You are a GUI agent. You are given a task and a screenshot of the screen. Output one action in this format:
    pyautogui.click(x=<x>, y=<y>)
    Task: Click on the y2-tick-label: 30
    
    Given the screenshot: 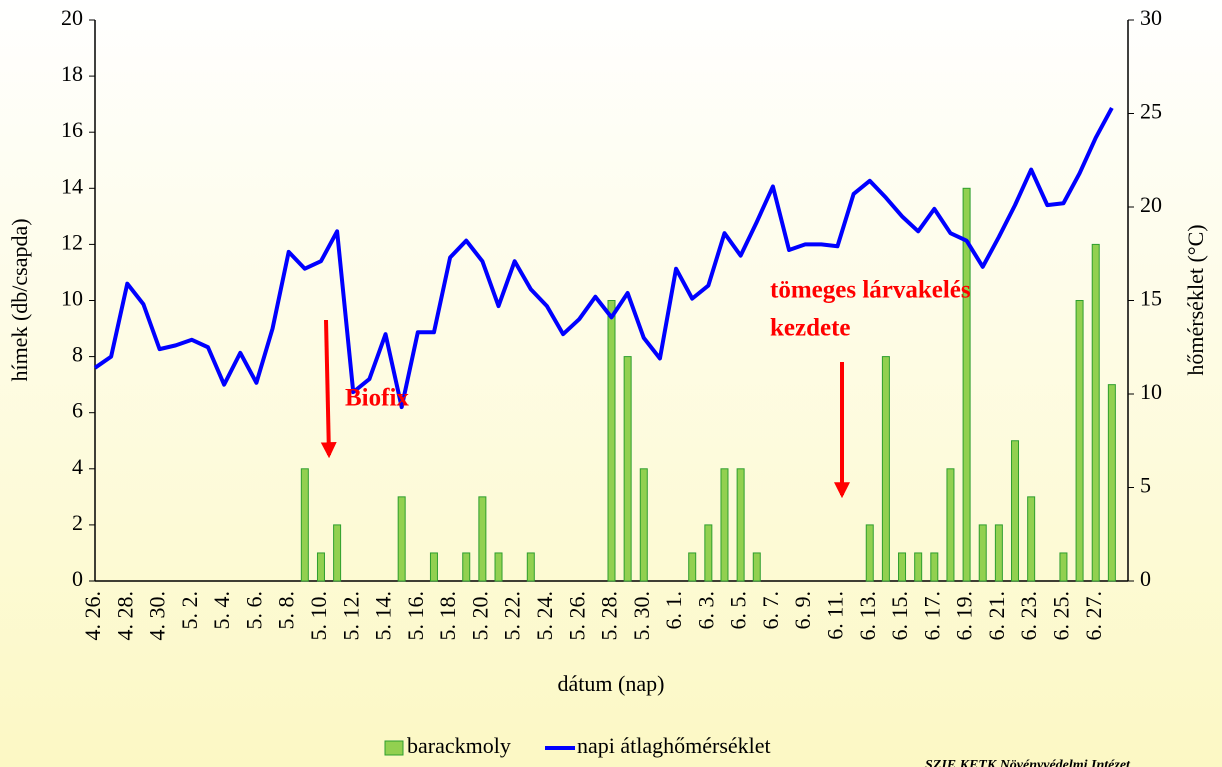 What is the action you would take?
    pyautogui.click(x=1151, y=17)
    